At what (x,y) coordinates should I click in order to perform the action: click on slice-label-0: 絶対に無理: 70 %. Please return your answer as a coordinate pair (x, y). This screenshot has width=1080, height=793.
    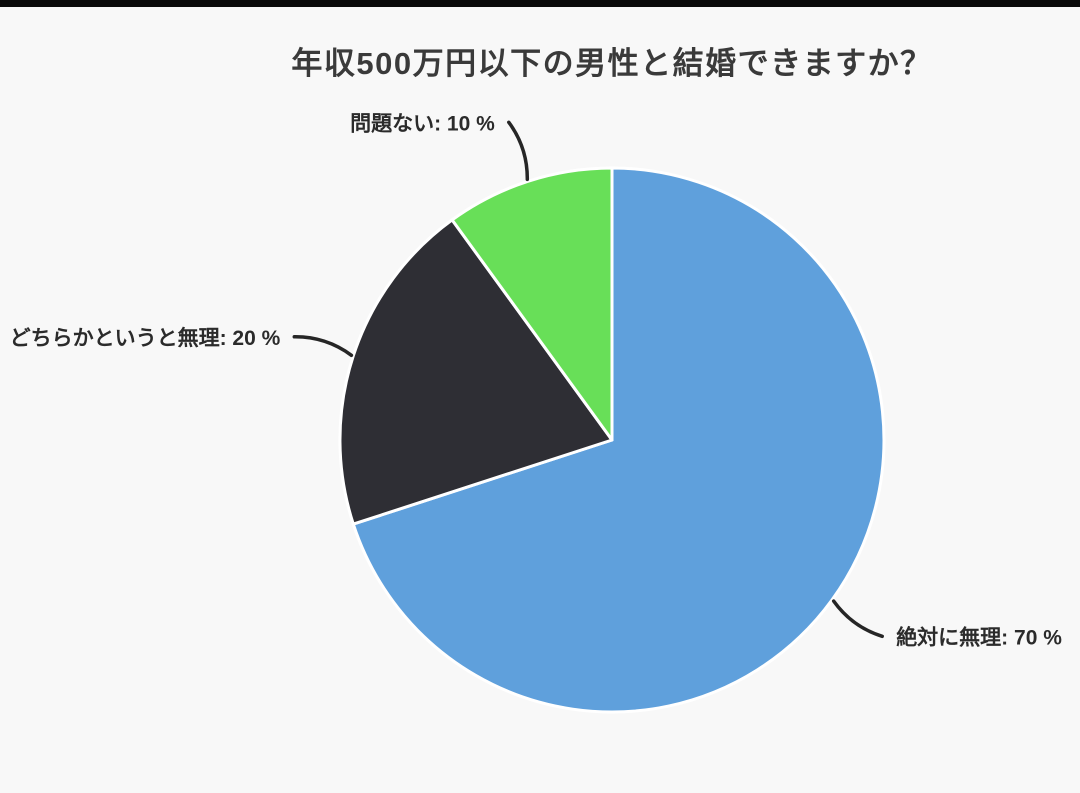
    Looking at the image, I should click on (979, 637).